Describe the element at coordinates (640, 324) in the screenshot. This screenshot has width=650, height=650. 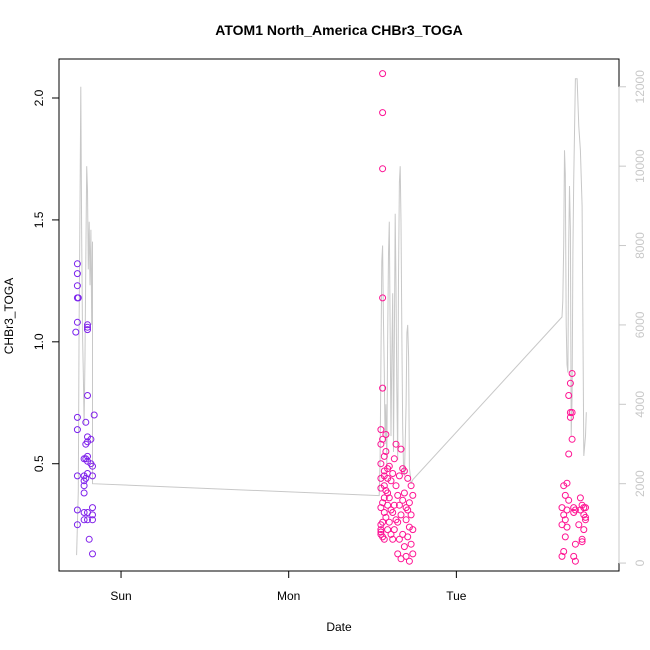
I see `y2-tick-label: 6000` at that location.